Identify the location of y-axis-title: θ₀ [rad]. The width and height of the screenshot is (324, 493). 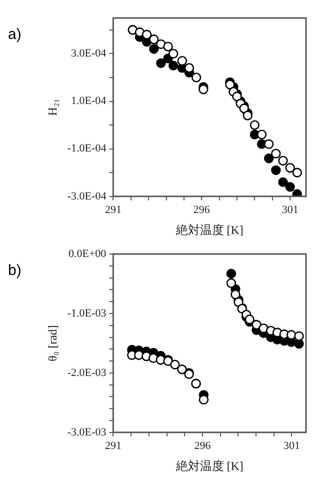
(52, 343).